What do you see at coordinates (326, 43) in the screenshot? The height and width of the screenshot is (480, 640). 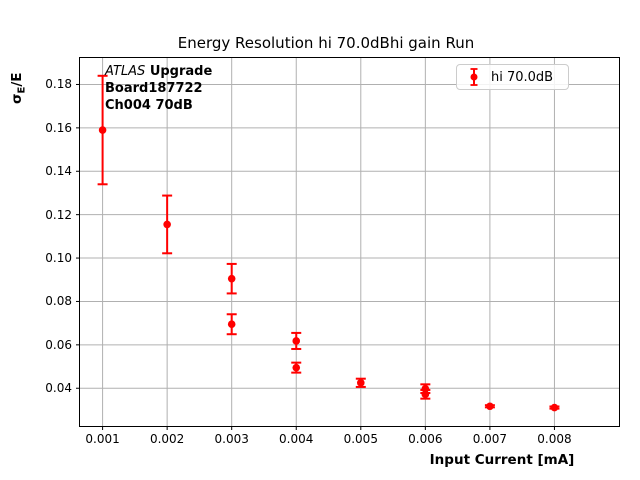 I see `chart-title: Energy Resolution hi 70.0dBhi gain Run` at bounding box center [326, 43].